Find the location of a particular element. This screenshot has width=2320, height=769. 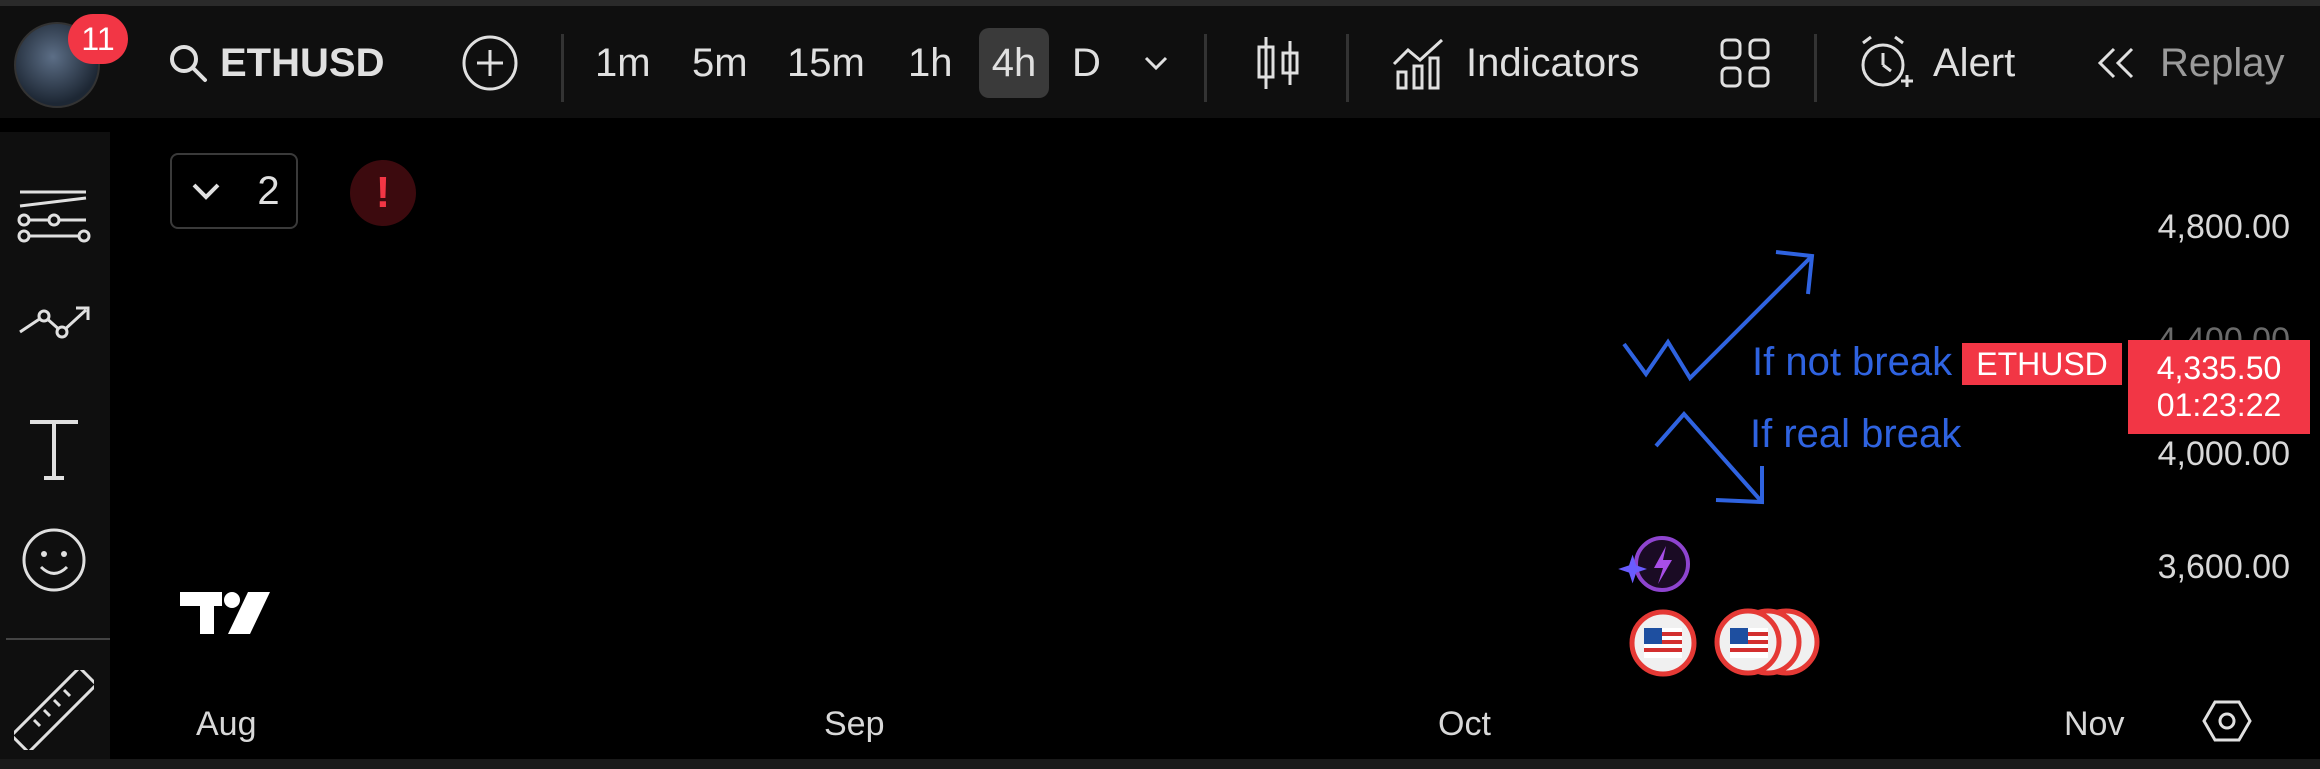

layout-button is located at coordinates (1745, 63).